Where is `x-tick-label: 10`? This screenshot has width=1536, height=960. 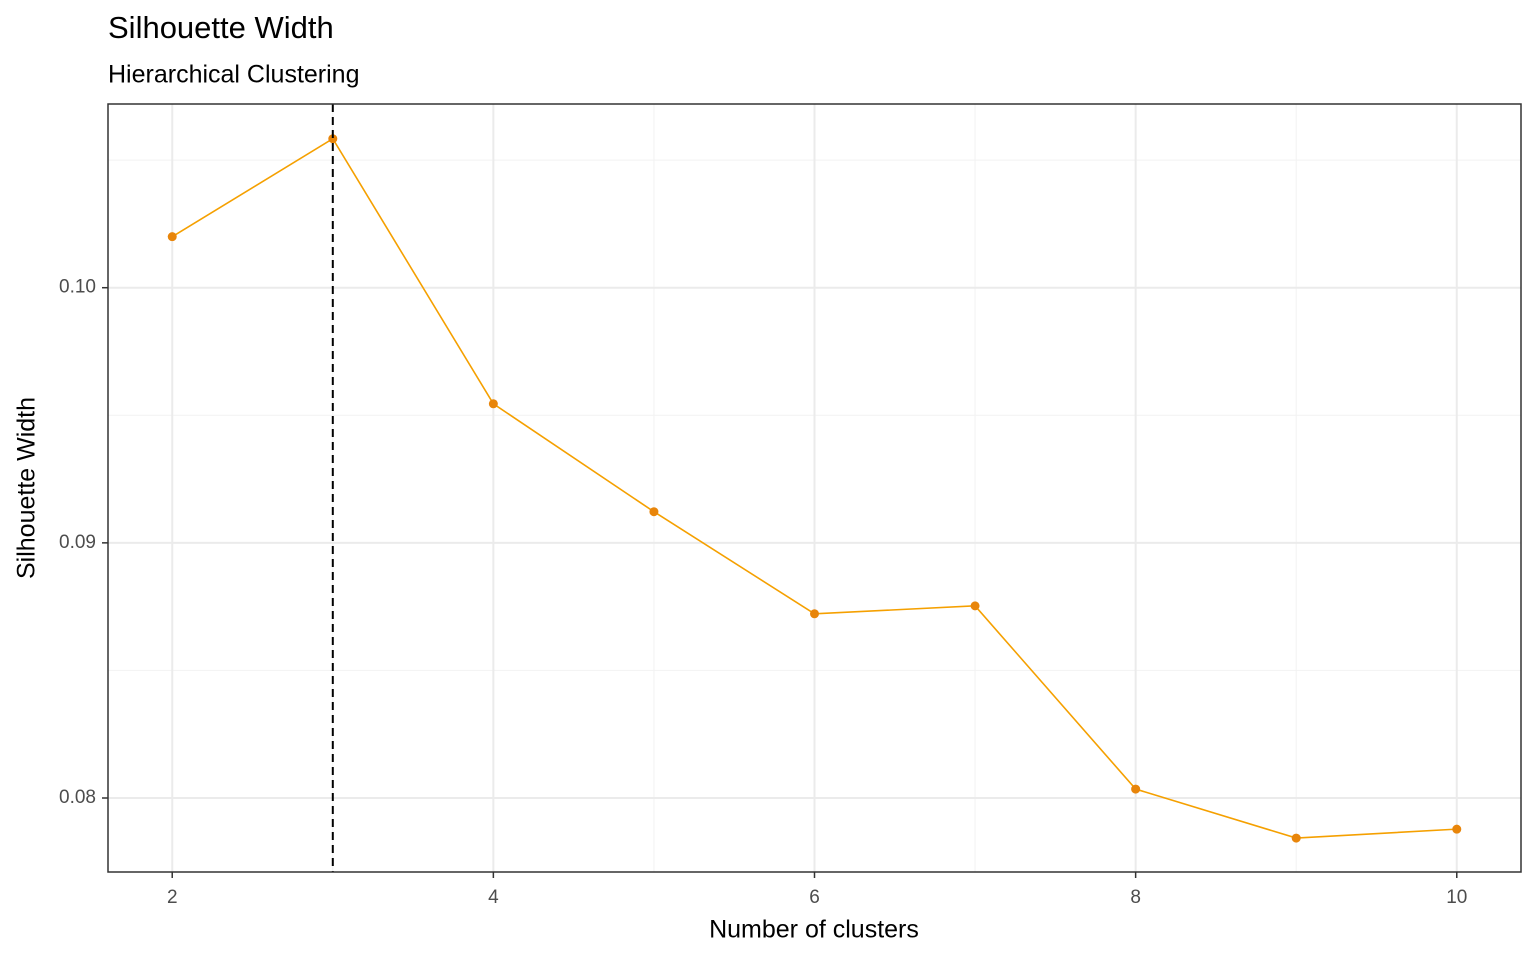 x-tick-label: 10 is located at coordinates (1456, 897).